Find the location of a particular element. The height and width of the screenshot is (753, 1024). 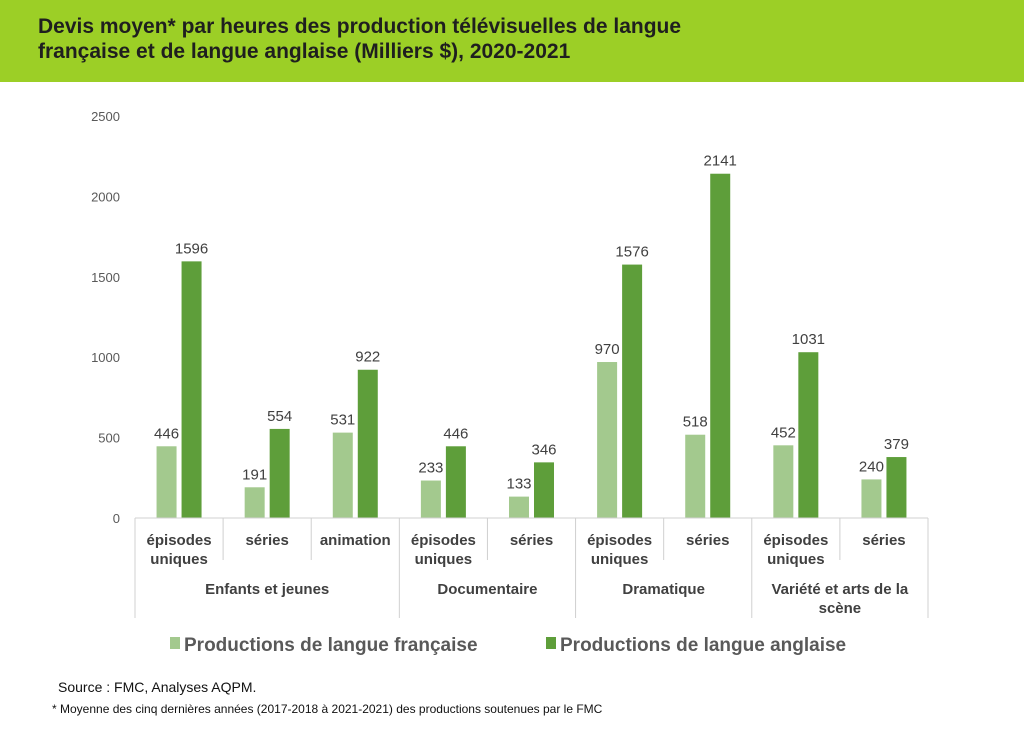

data-label: 452 is located at coordinates (783, 432).